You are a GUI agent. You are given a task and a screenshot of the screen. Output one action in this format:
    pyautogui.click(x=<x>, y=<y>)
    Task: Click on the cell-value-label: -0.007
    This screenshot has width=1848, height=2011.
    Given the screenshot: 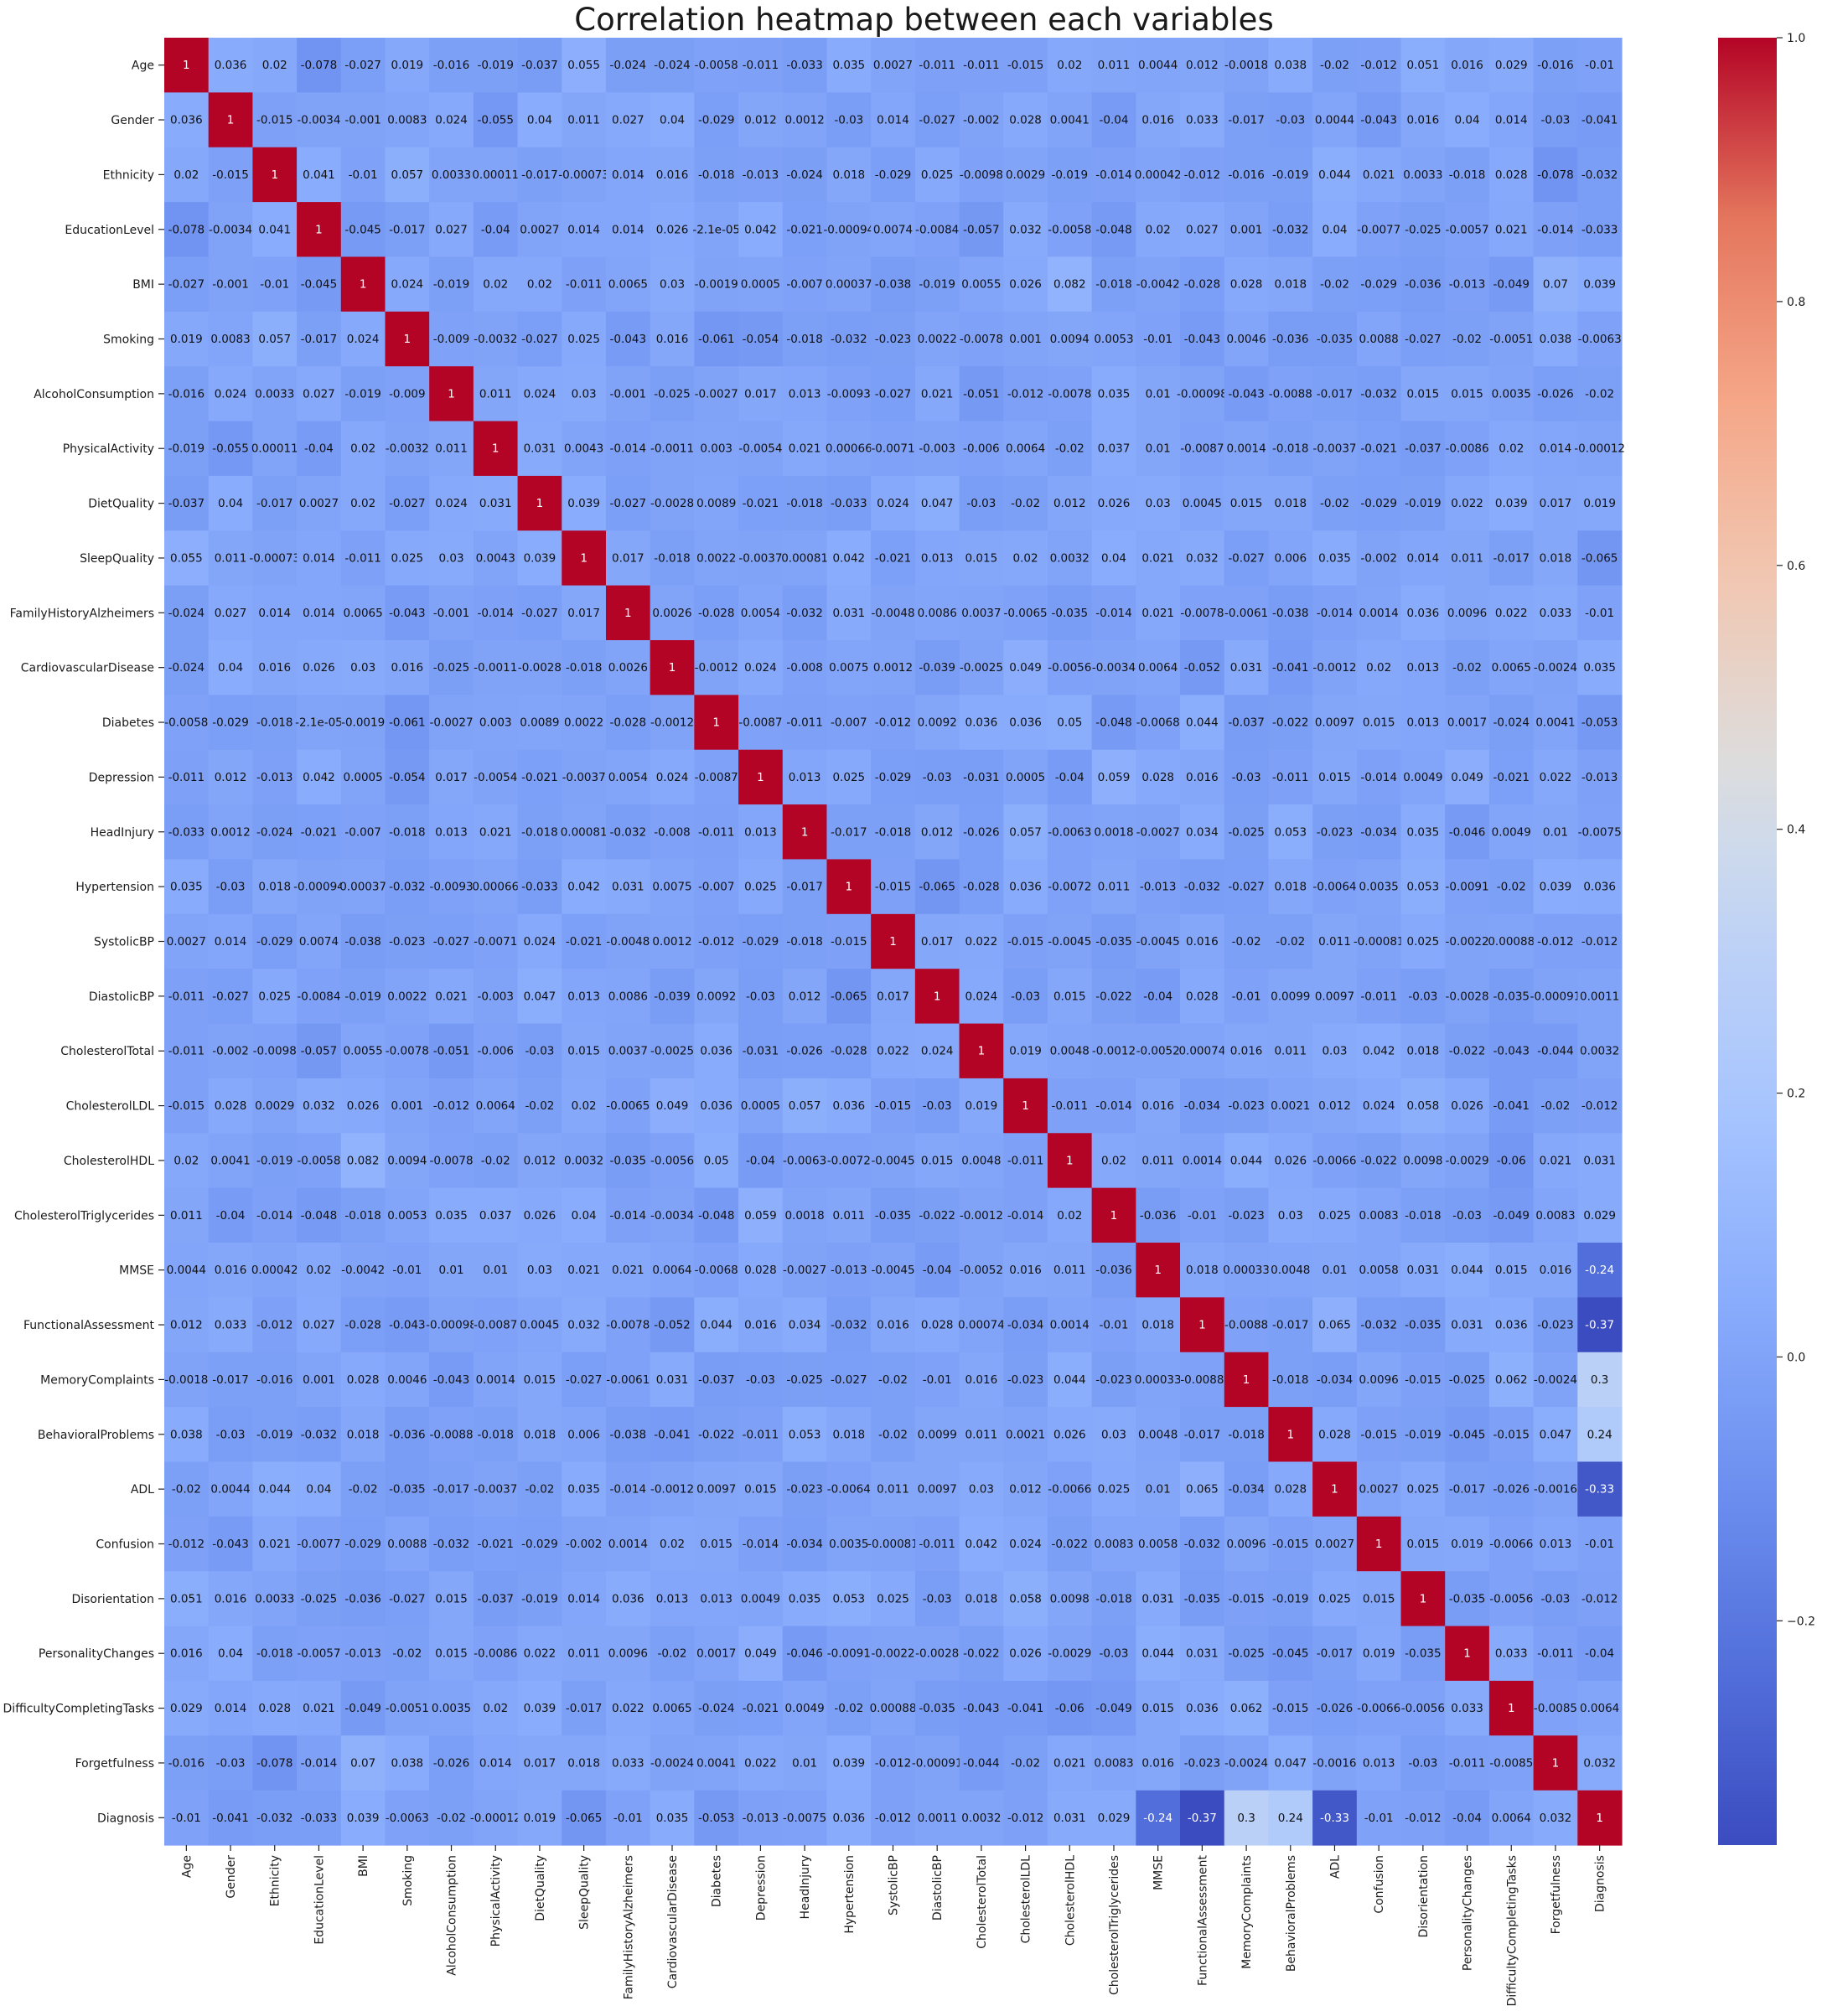 What is the action you would take?
    pyautogui.click(x=849, y=723)
    